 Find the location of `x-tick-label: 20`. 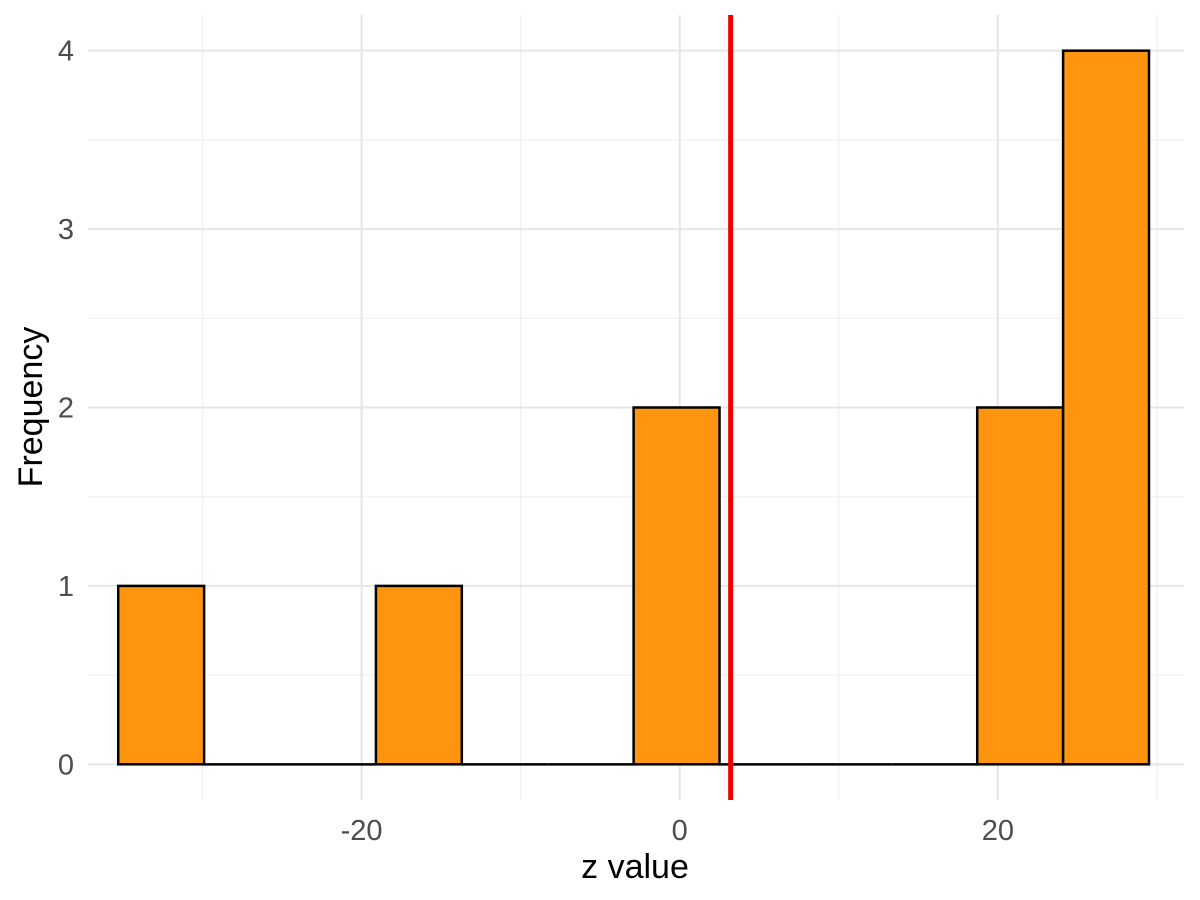

x-tick-label: 20 is located at coordinates (998, 831).